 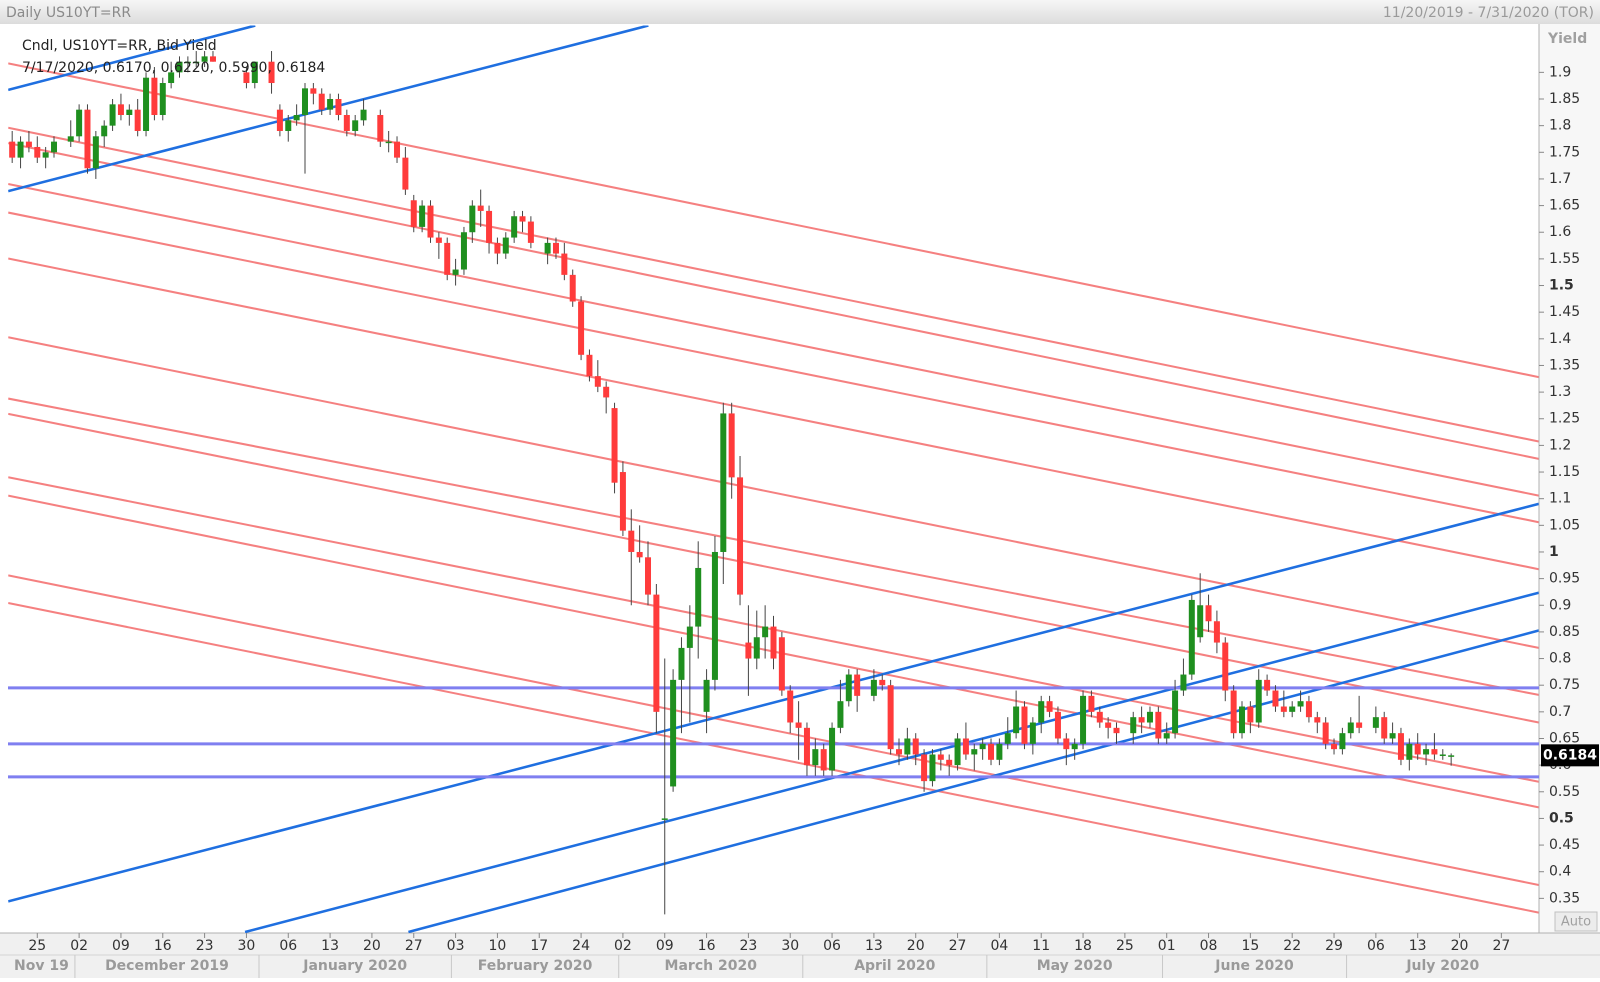 What do you see at coordinates (1560, 712) in the screenshot?
I see `y-tick-label: 0.7` at bounding box center [1560, 712].